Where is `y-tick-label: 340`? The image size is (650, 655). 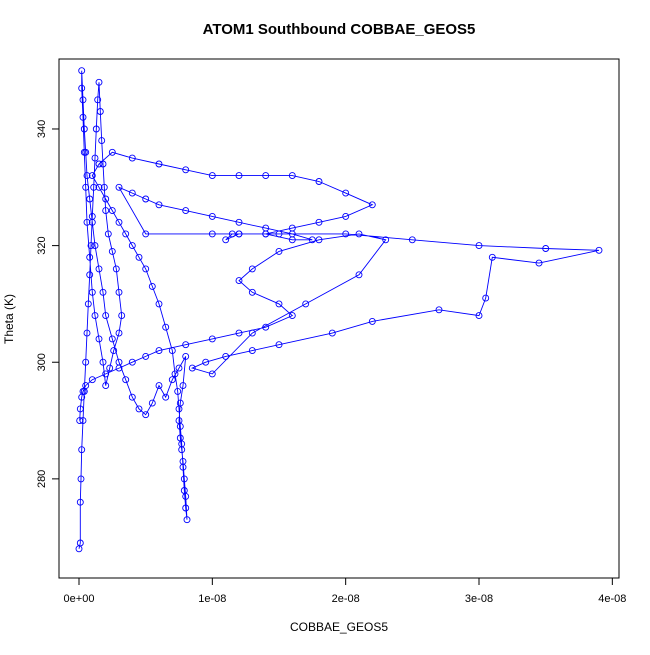 y-tick-label: 340 is located at coordinates (42, 129).